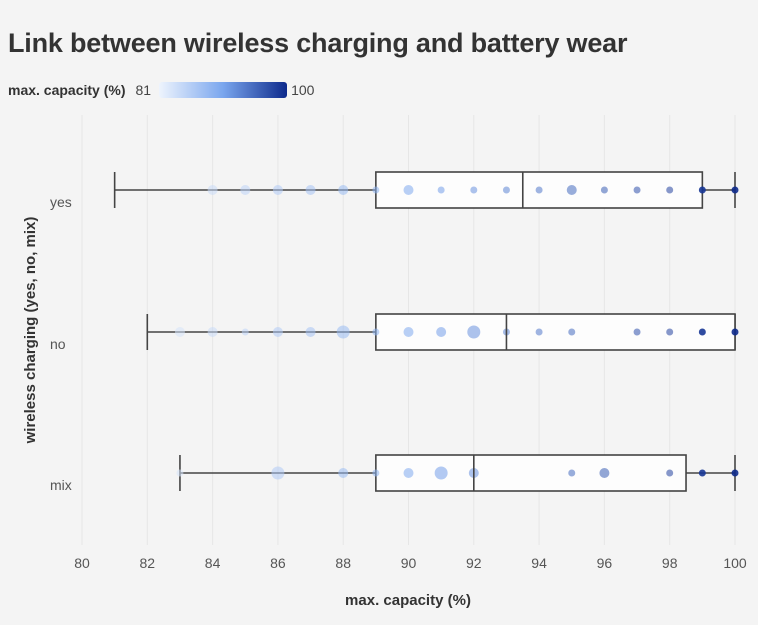 The width and height of the screenshot is (758, 625). I want to click on x-tick-label: 82, so click(148, 563).